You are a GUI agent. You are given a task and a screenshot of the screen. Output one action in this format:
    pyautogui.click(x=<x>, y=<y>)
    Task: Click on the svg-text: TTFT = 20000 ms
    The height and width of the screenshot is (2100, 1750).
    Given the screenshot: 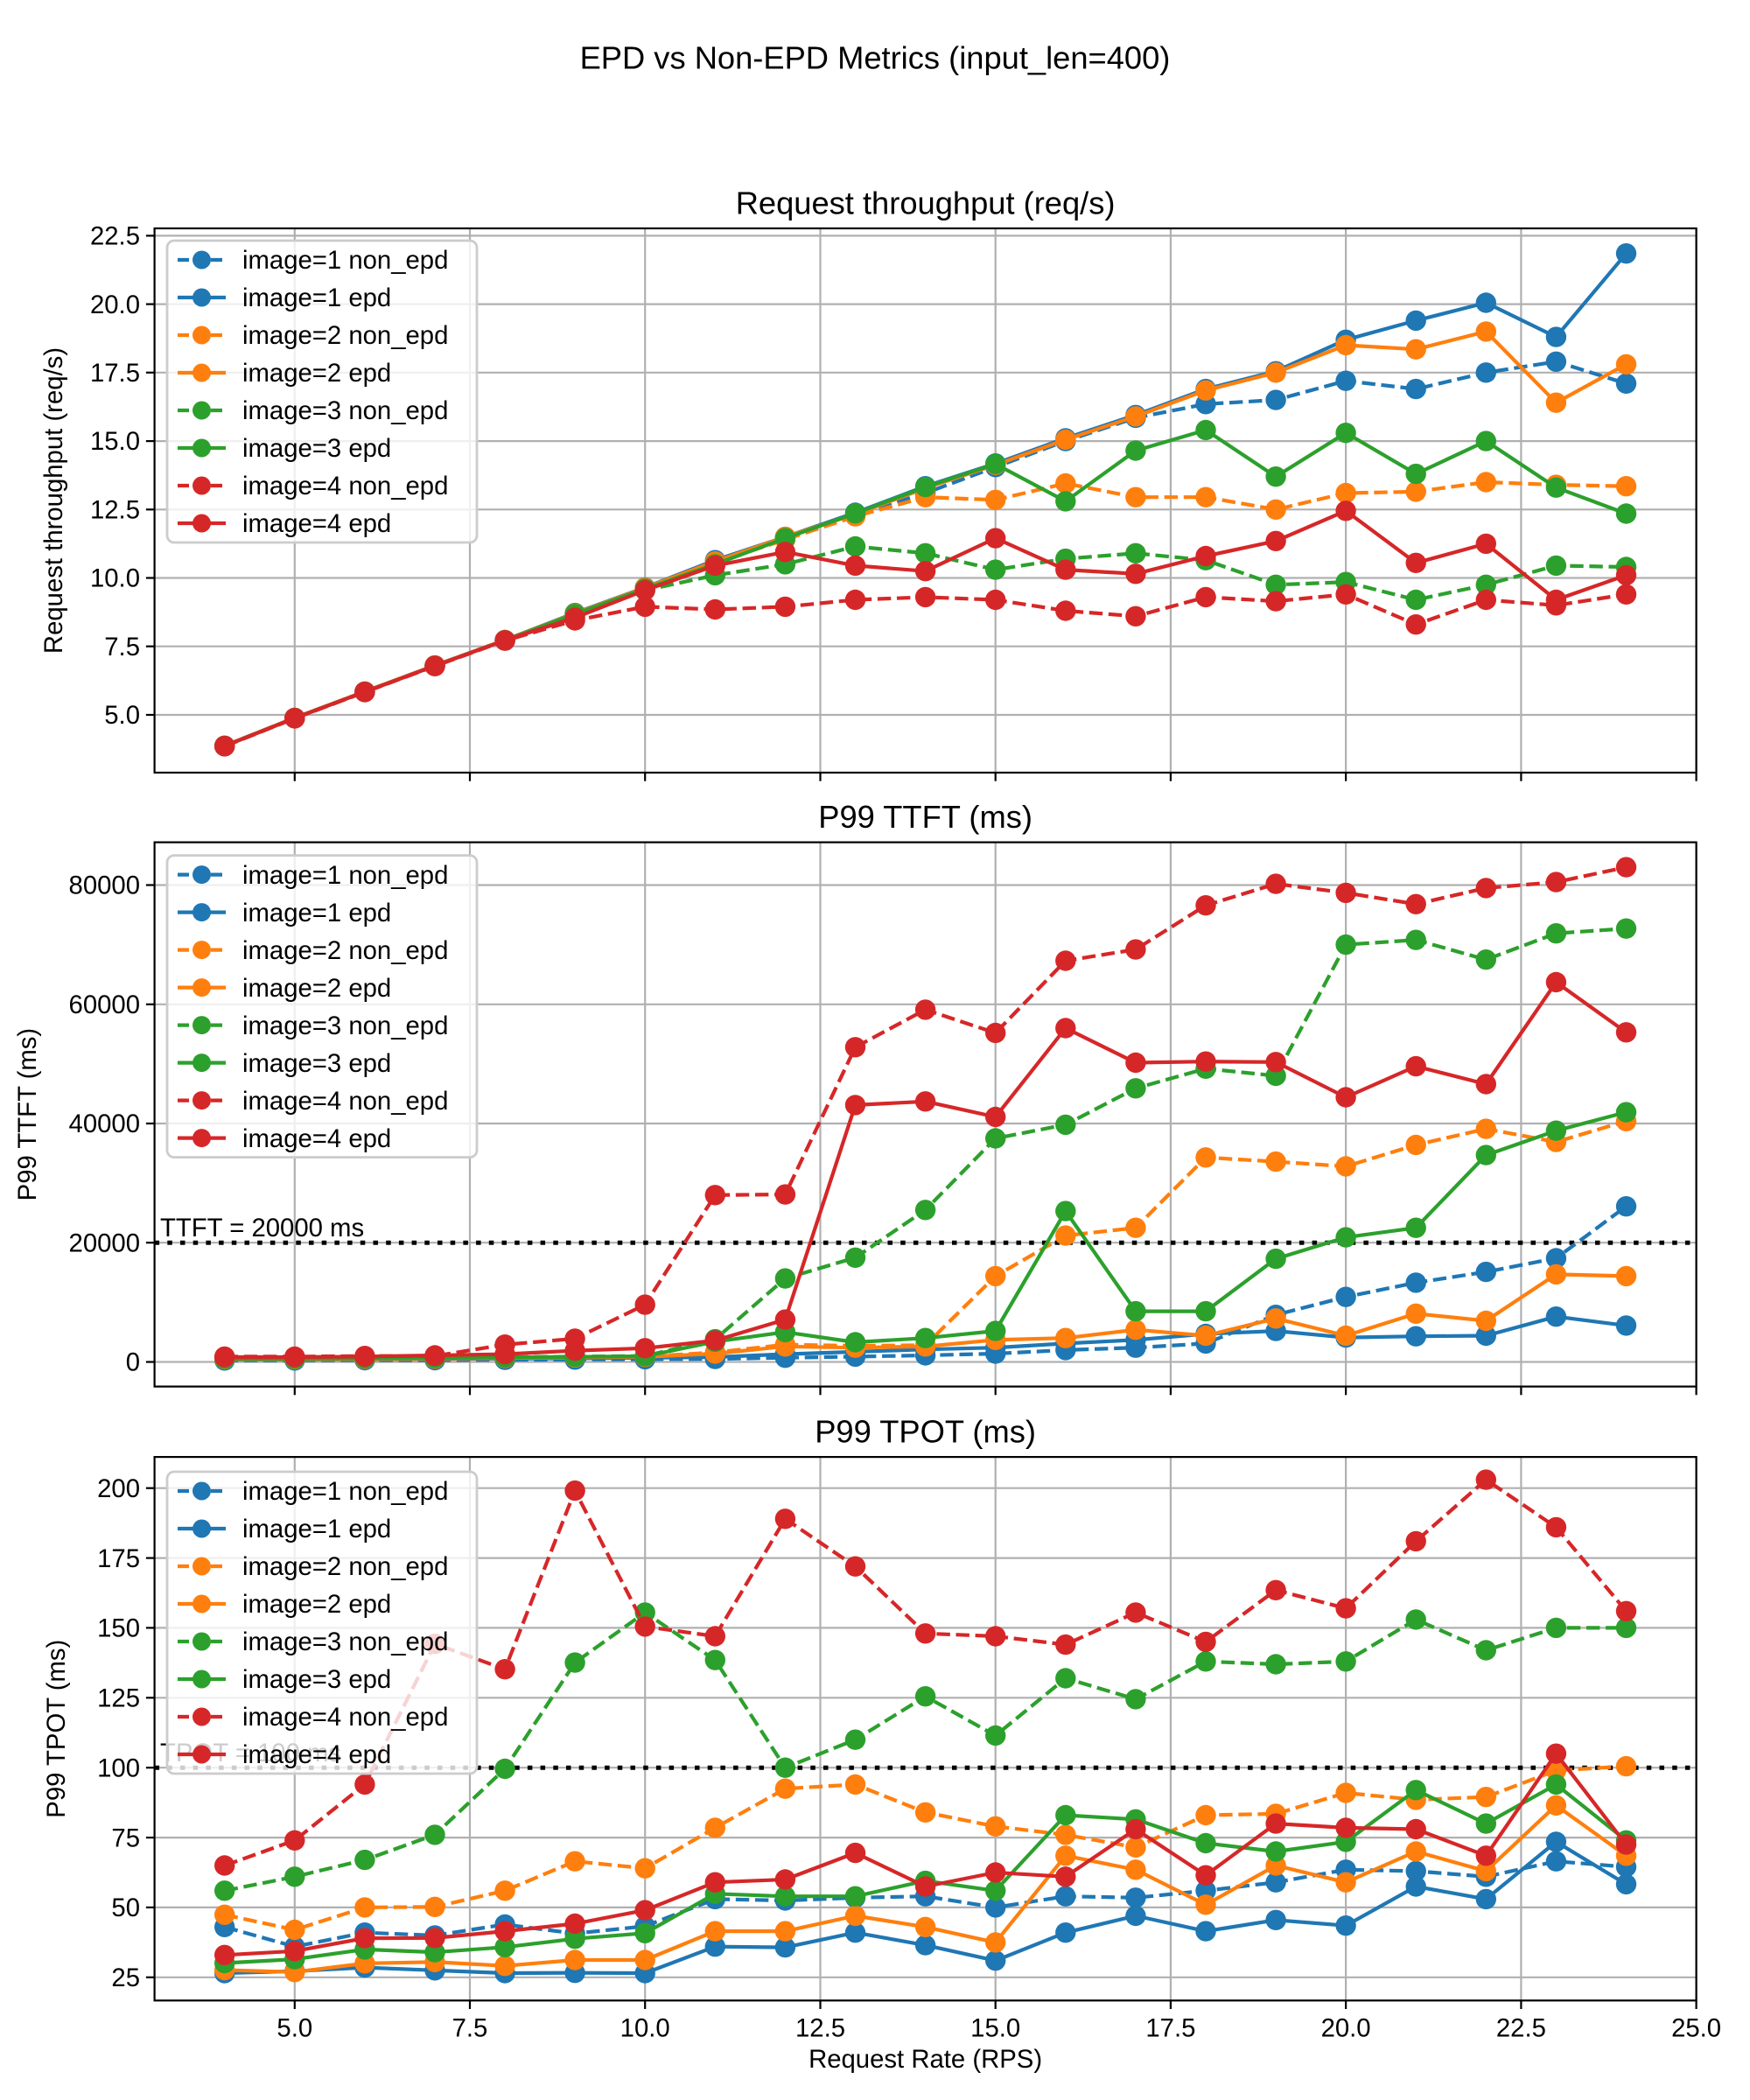 What is the action you would take?
    pyautogui.click(x=262, y=1228)
    